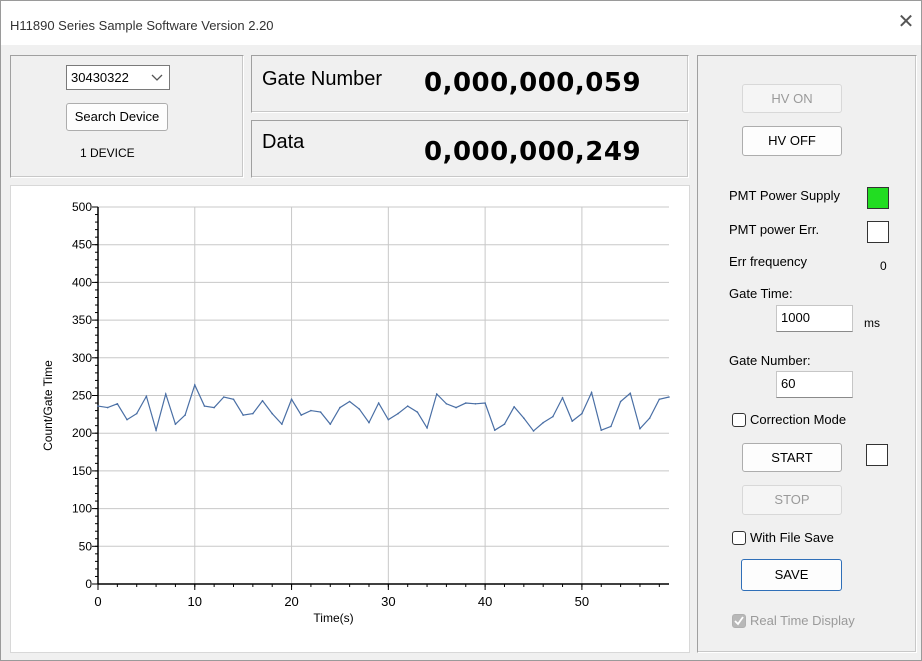  Describe the element at coordinates (798, 419) in the screenshot. I see `correction-mode-label: Correction Mode` at that location.